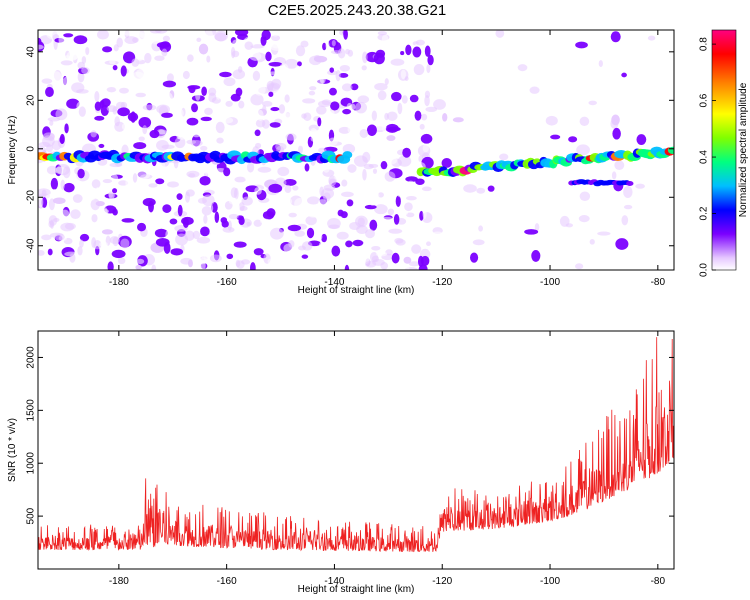  I want to click on snr-ylabel: SNR (10 * v/v), so click(12, 450).